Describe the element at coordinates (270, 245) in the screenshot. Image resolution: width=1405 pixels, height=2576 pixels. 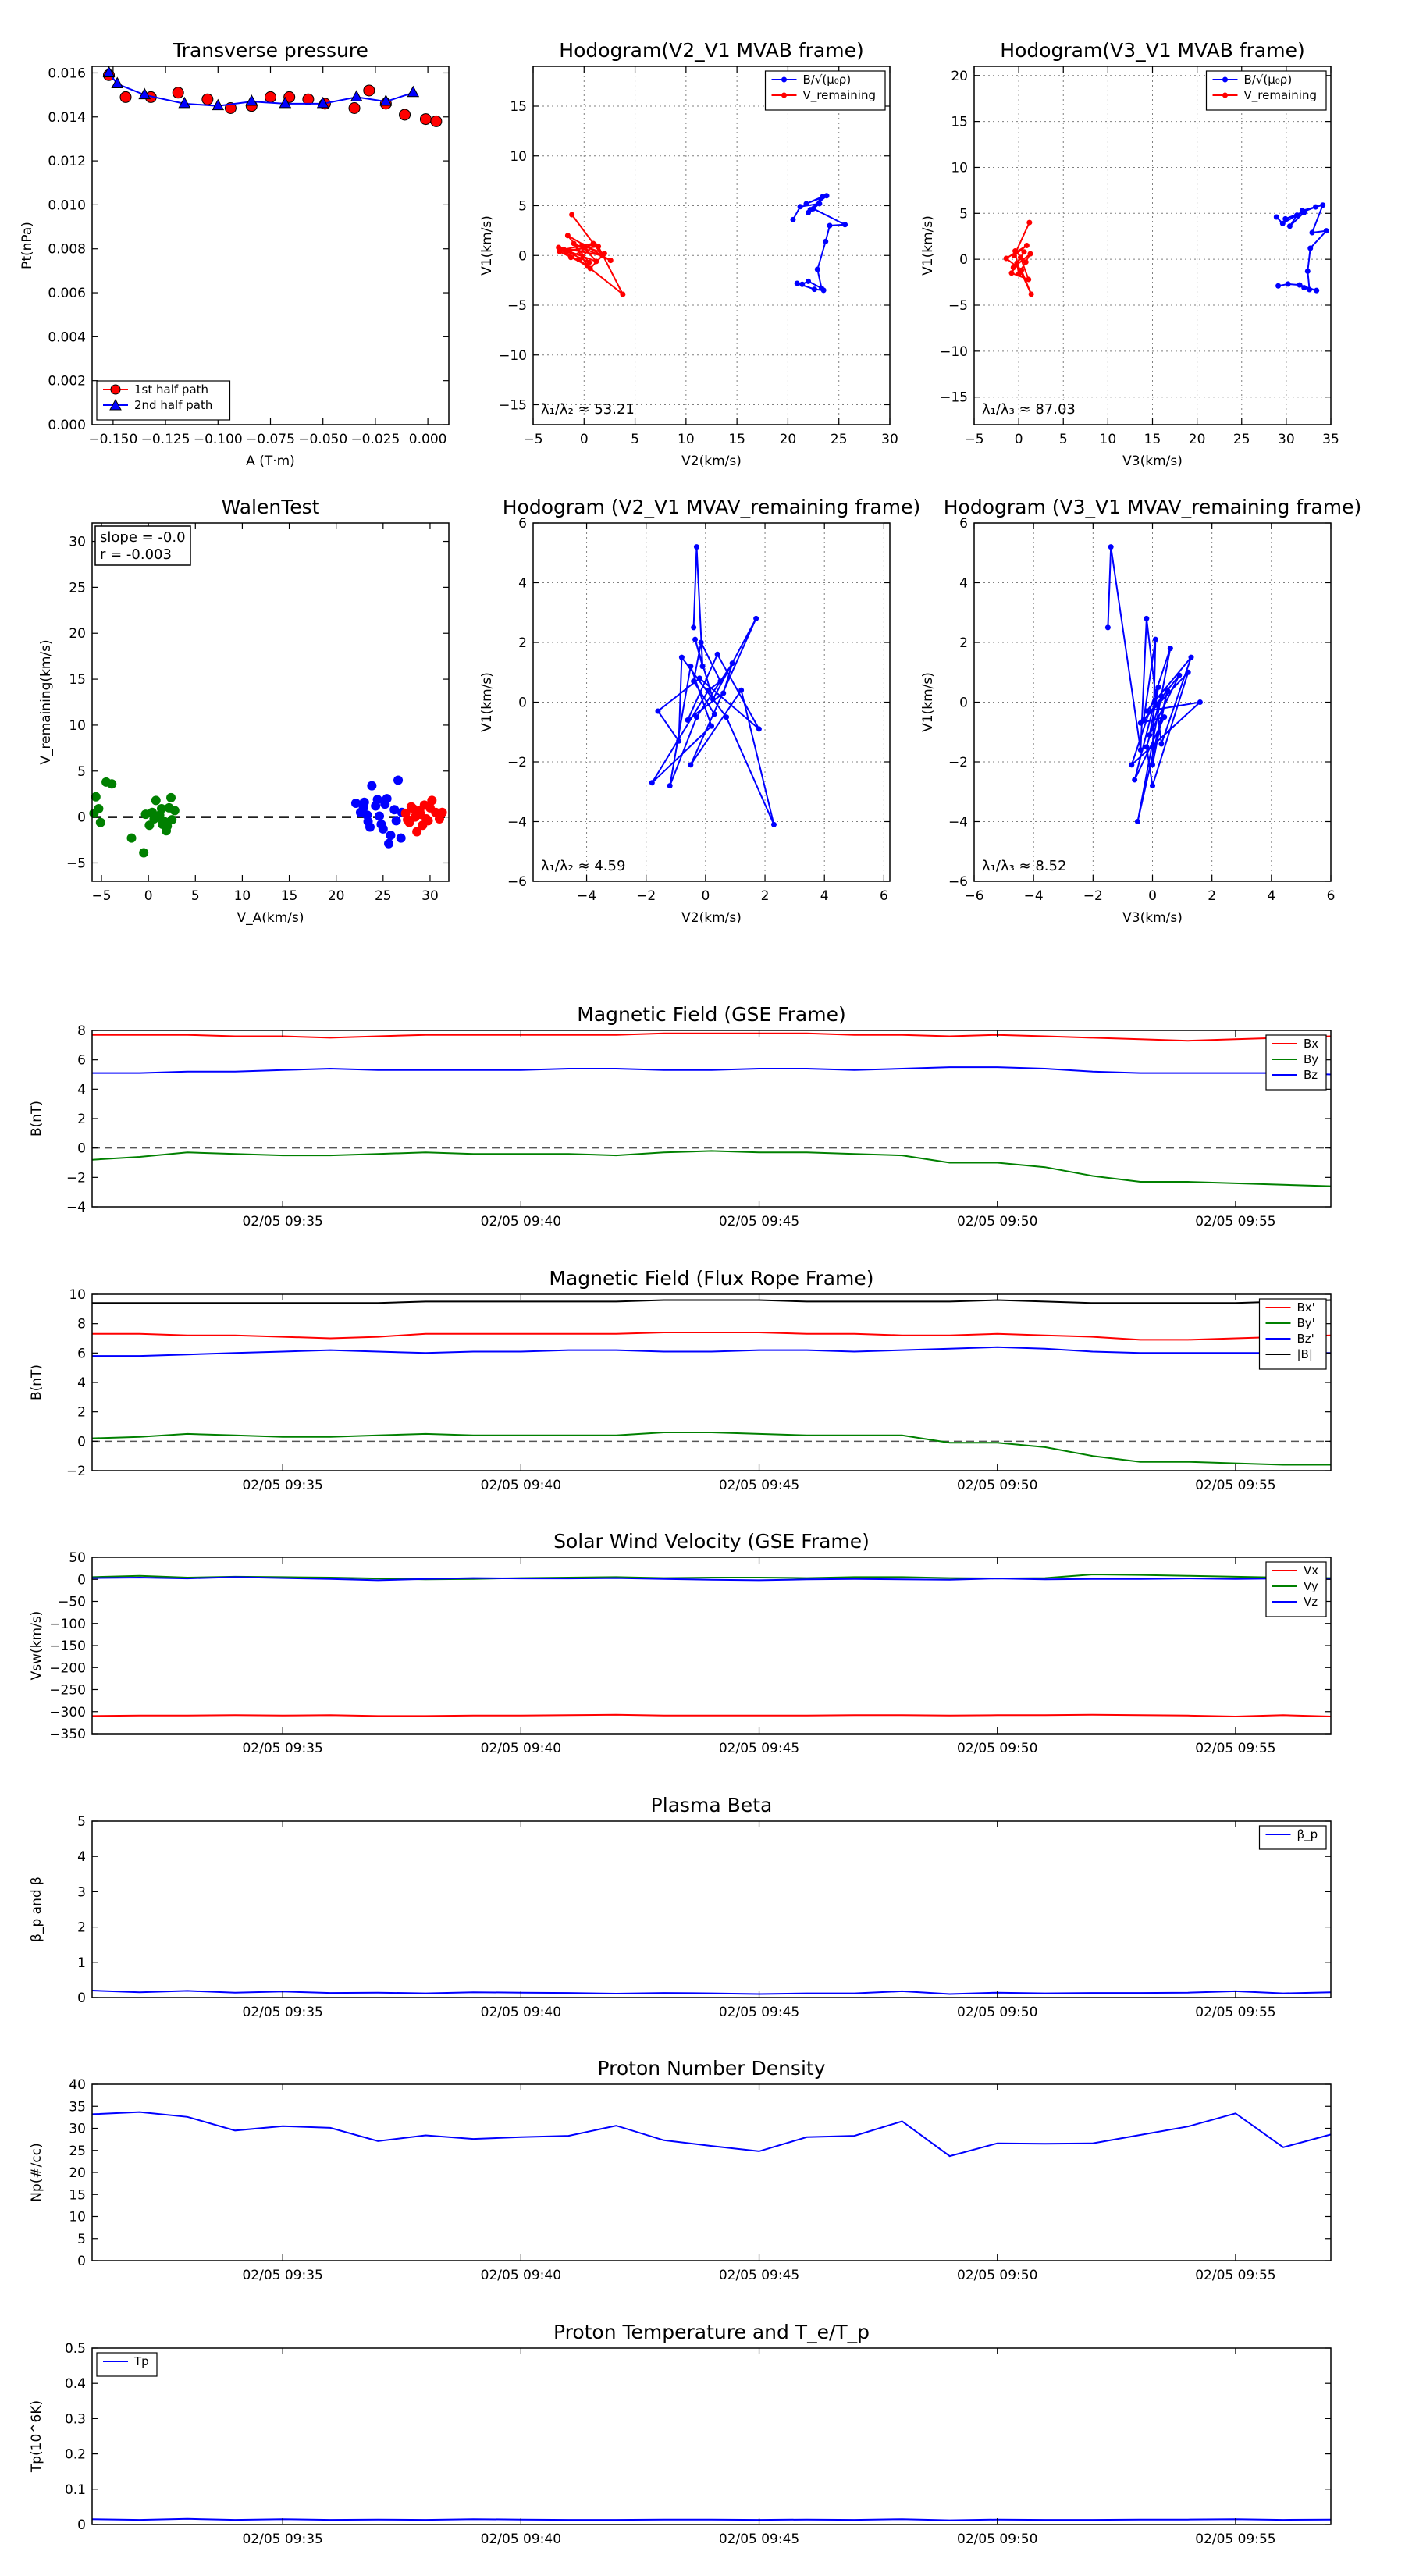
I see `panel1-frame` at that location.